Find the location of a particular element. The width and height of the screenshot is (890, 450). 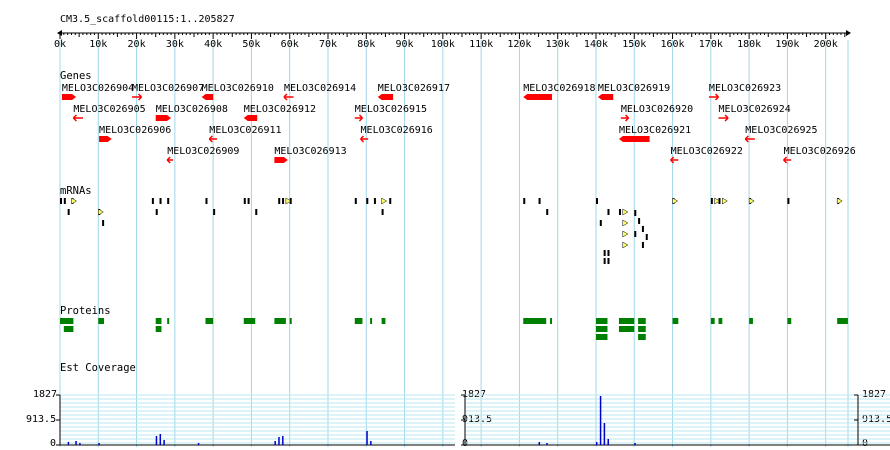

gene-label: MELO3C026907 is located at coordinates (168, 88).